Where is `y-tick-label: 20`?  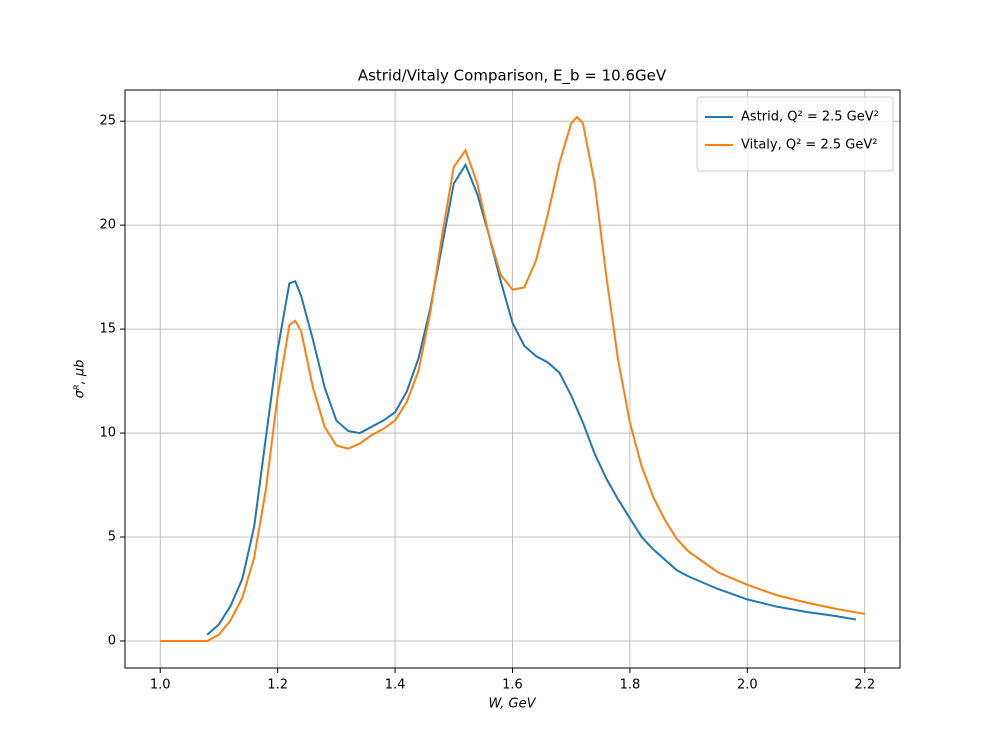 y-tick-label: 20 is located at coordinates (107, 225).